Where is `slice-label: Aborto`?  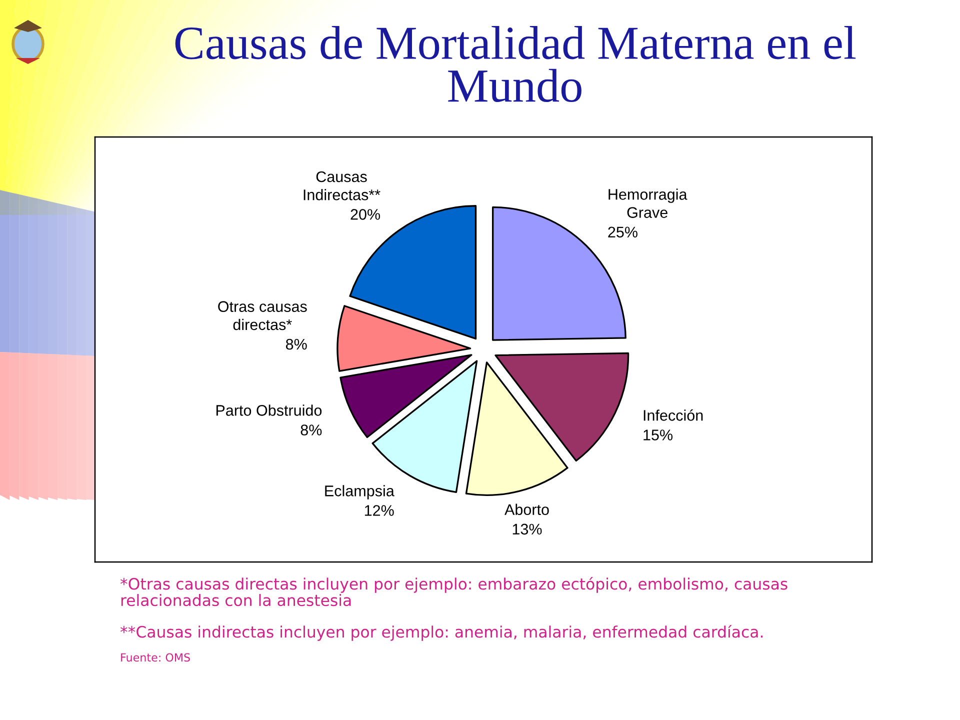
slice-label: Aborto is located at coordinates (526, 510).